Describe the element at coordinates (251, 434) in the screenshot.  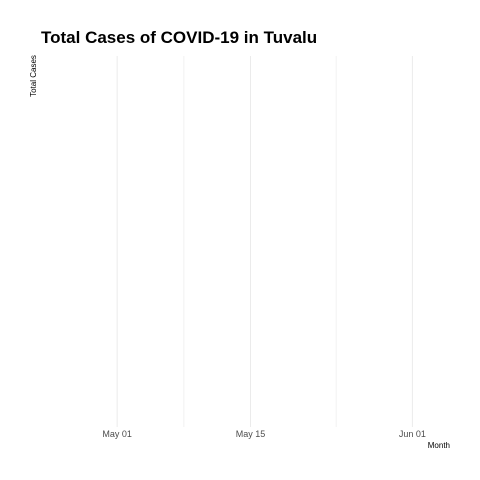
I see `x-tick-label: May 15` at that location.